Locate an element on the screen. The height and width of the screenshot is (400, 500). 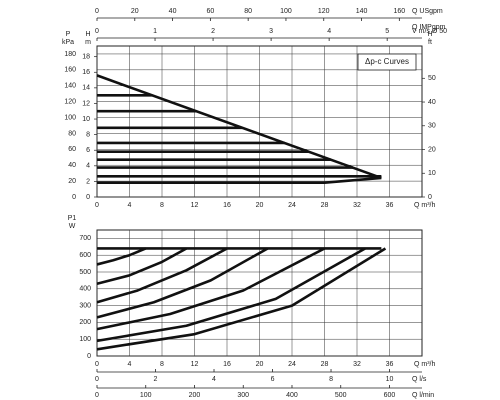
x-axis-label: Q l/min is located at coordinates (423, 395).